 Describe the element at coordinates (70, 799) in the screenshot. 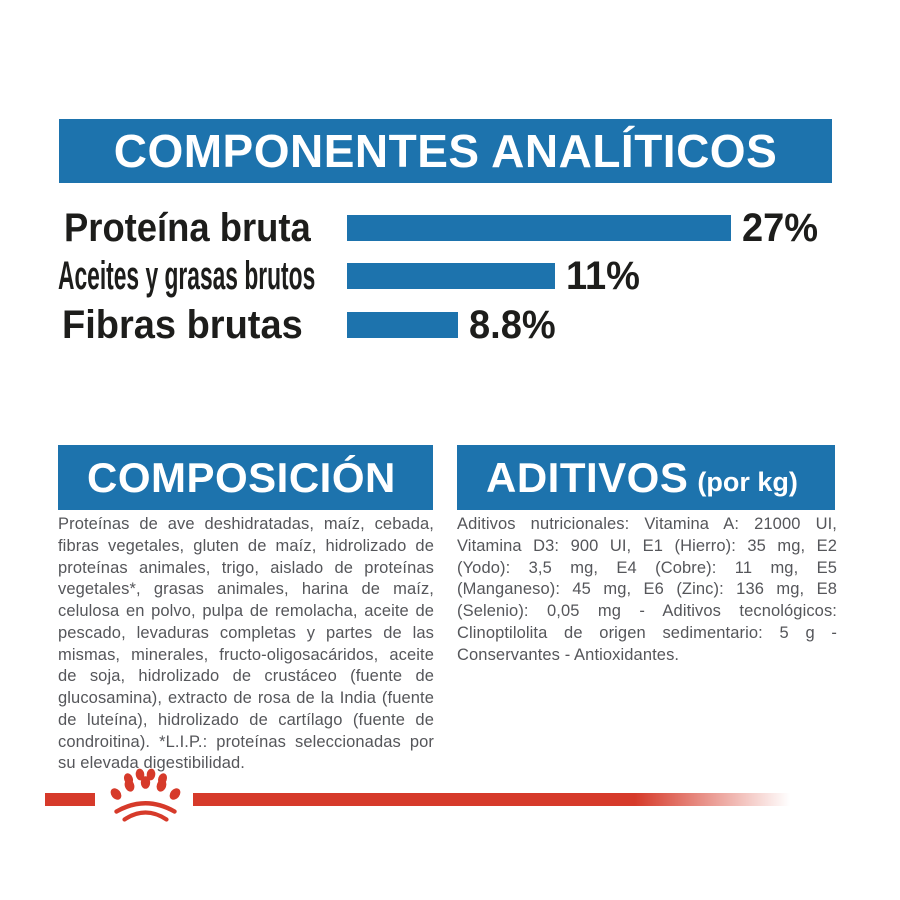

I see `footer-rule-left` at that location.